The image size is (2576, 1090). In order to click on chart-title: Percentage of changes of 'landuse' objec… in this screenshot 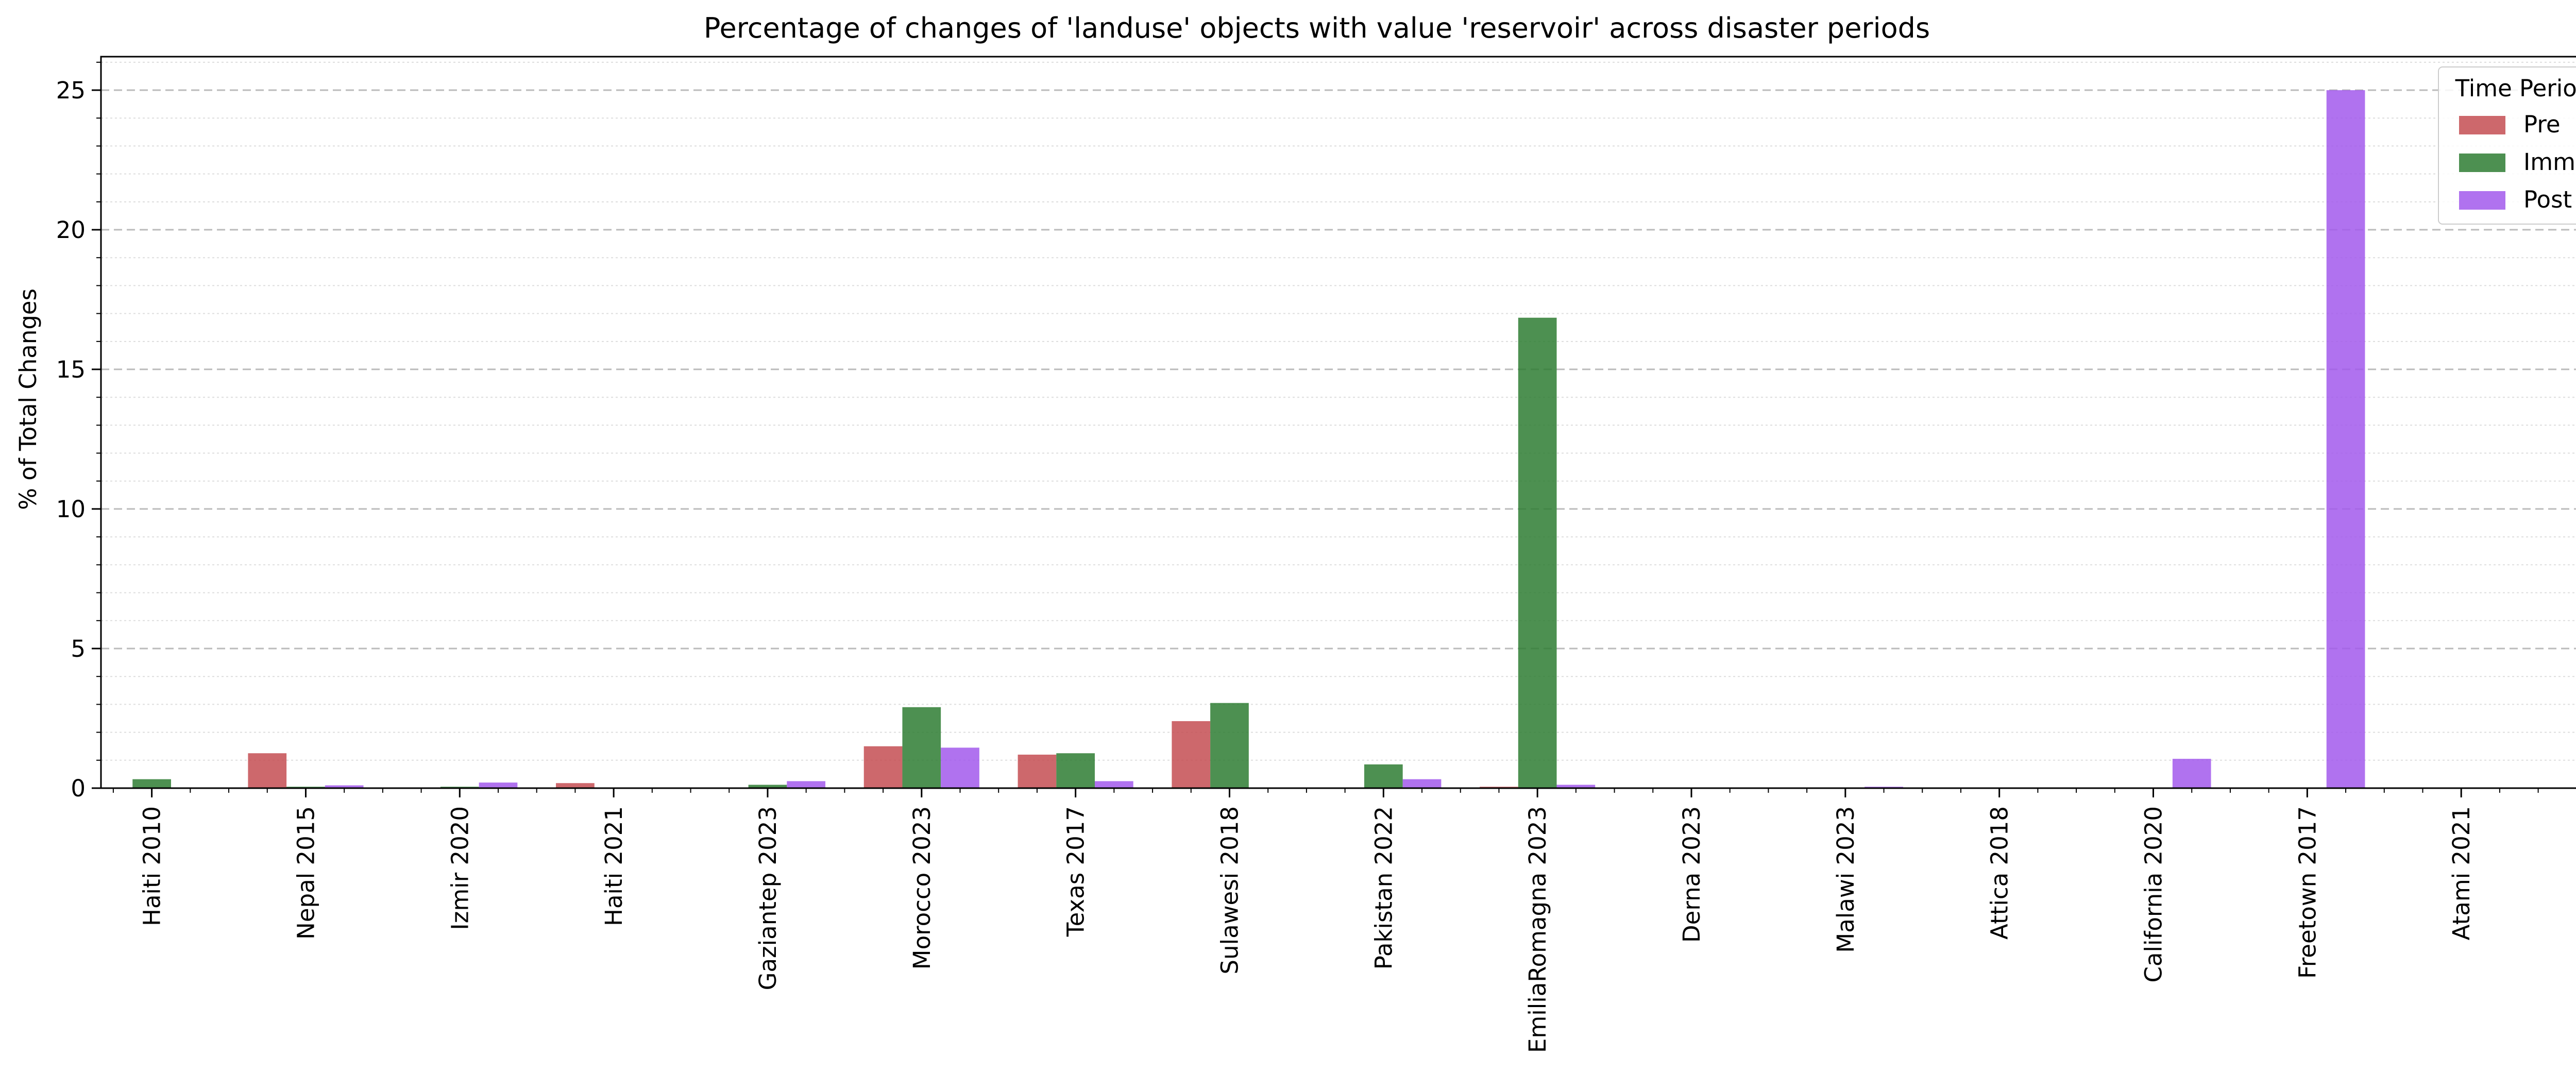, I will do `click(1317, 28)`.